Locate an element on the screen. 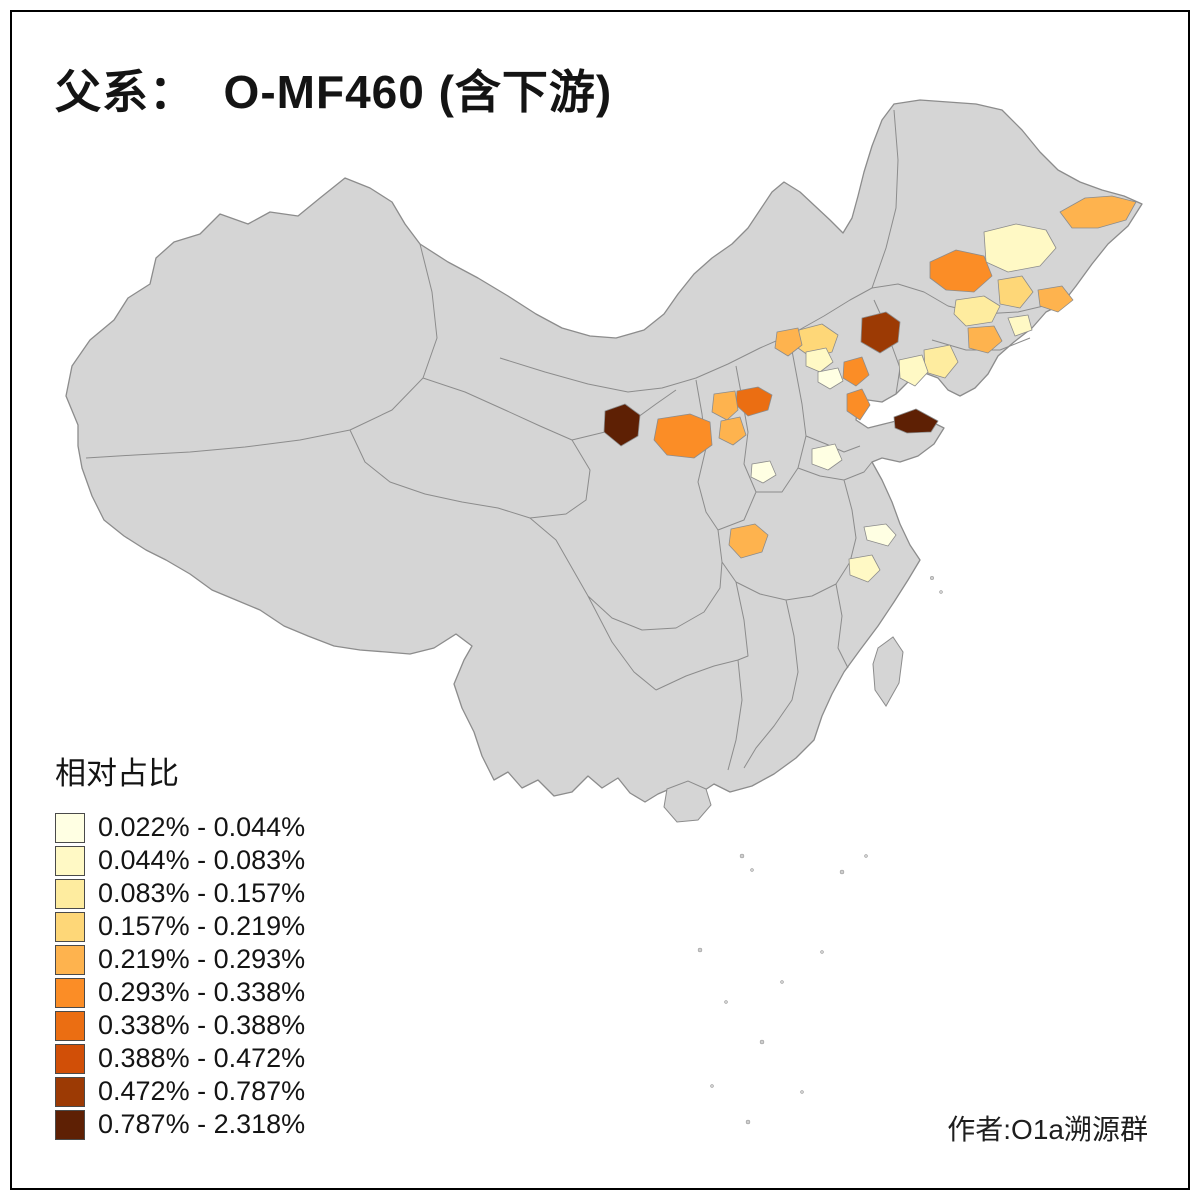 The image size is (1200, 1200). legend-item: 0.083% - 0.157% is located at coordinates (180, 893).